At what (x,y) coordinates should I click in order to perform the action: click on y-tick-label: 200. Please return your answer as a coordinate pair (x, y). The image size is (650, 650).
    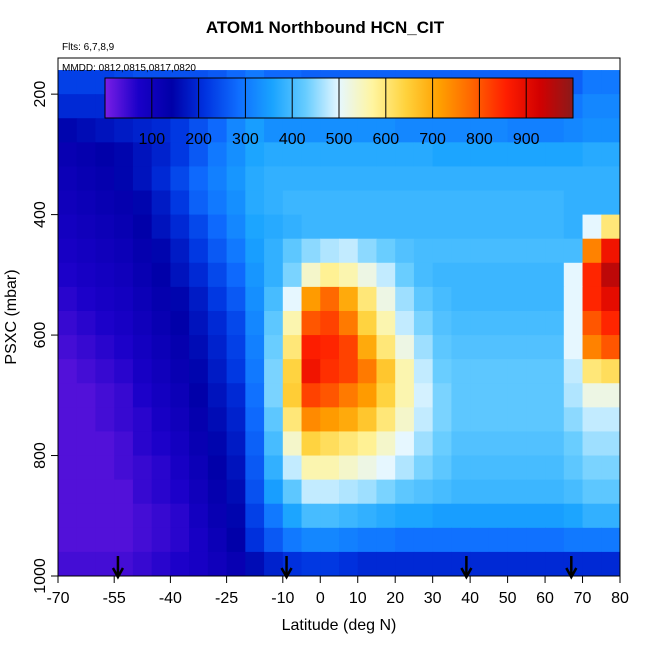
    Looking at the image, I should click on (40, 94).